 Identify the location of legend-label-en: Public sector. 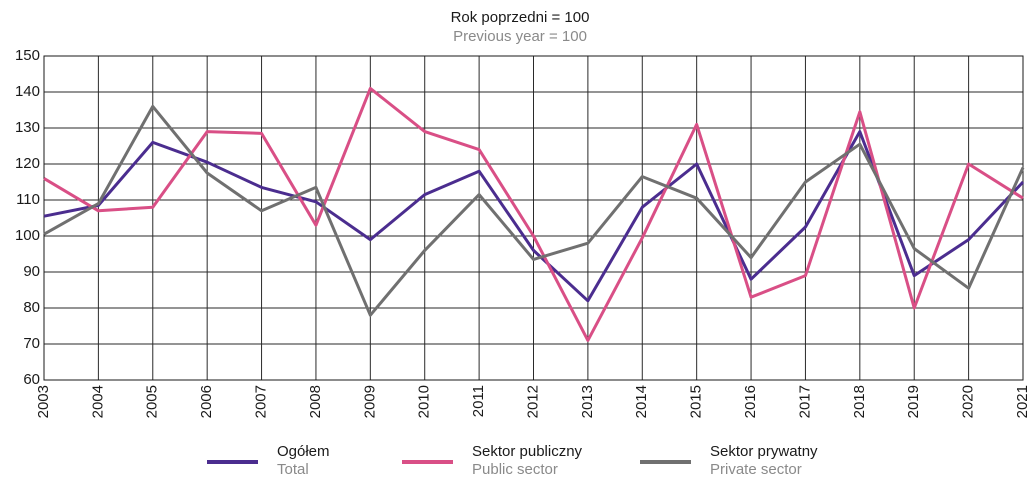
(515, 469).